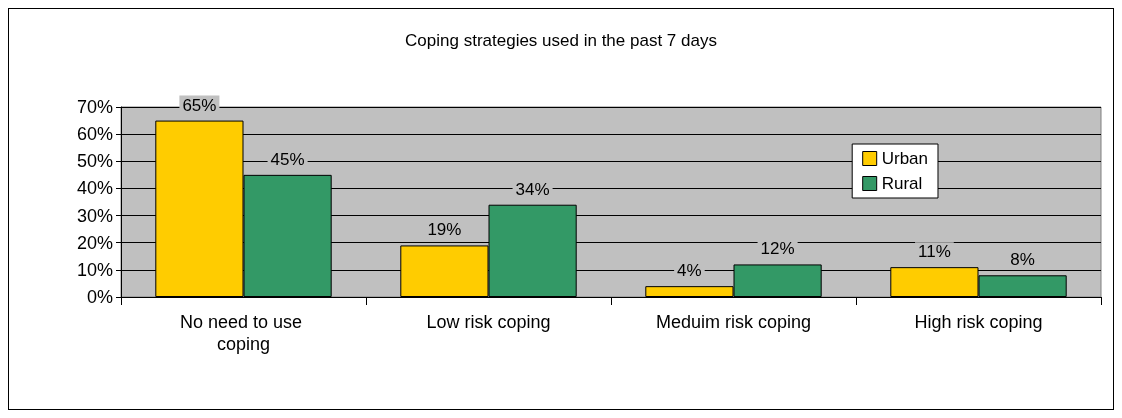 The width and height of the screenshot is (1122, 418). What do you see at coordinates (94, 161) in the screenshot?
I see `y-tick-label: 50%` at bounding box center [94, 161].